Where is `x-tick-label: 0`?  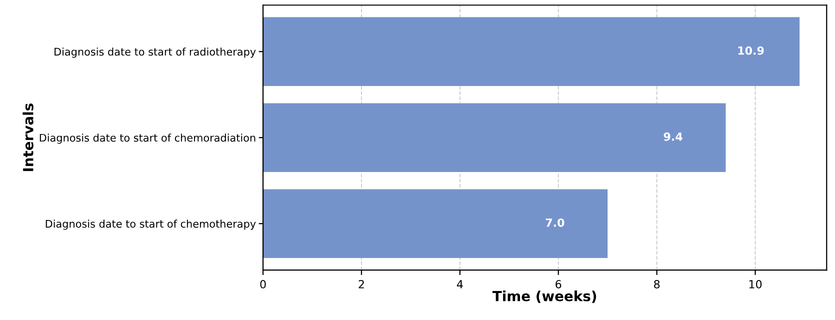 x-tick-label: 0 is located at coordinates (263, 284).